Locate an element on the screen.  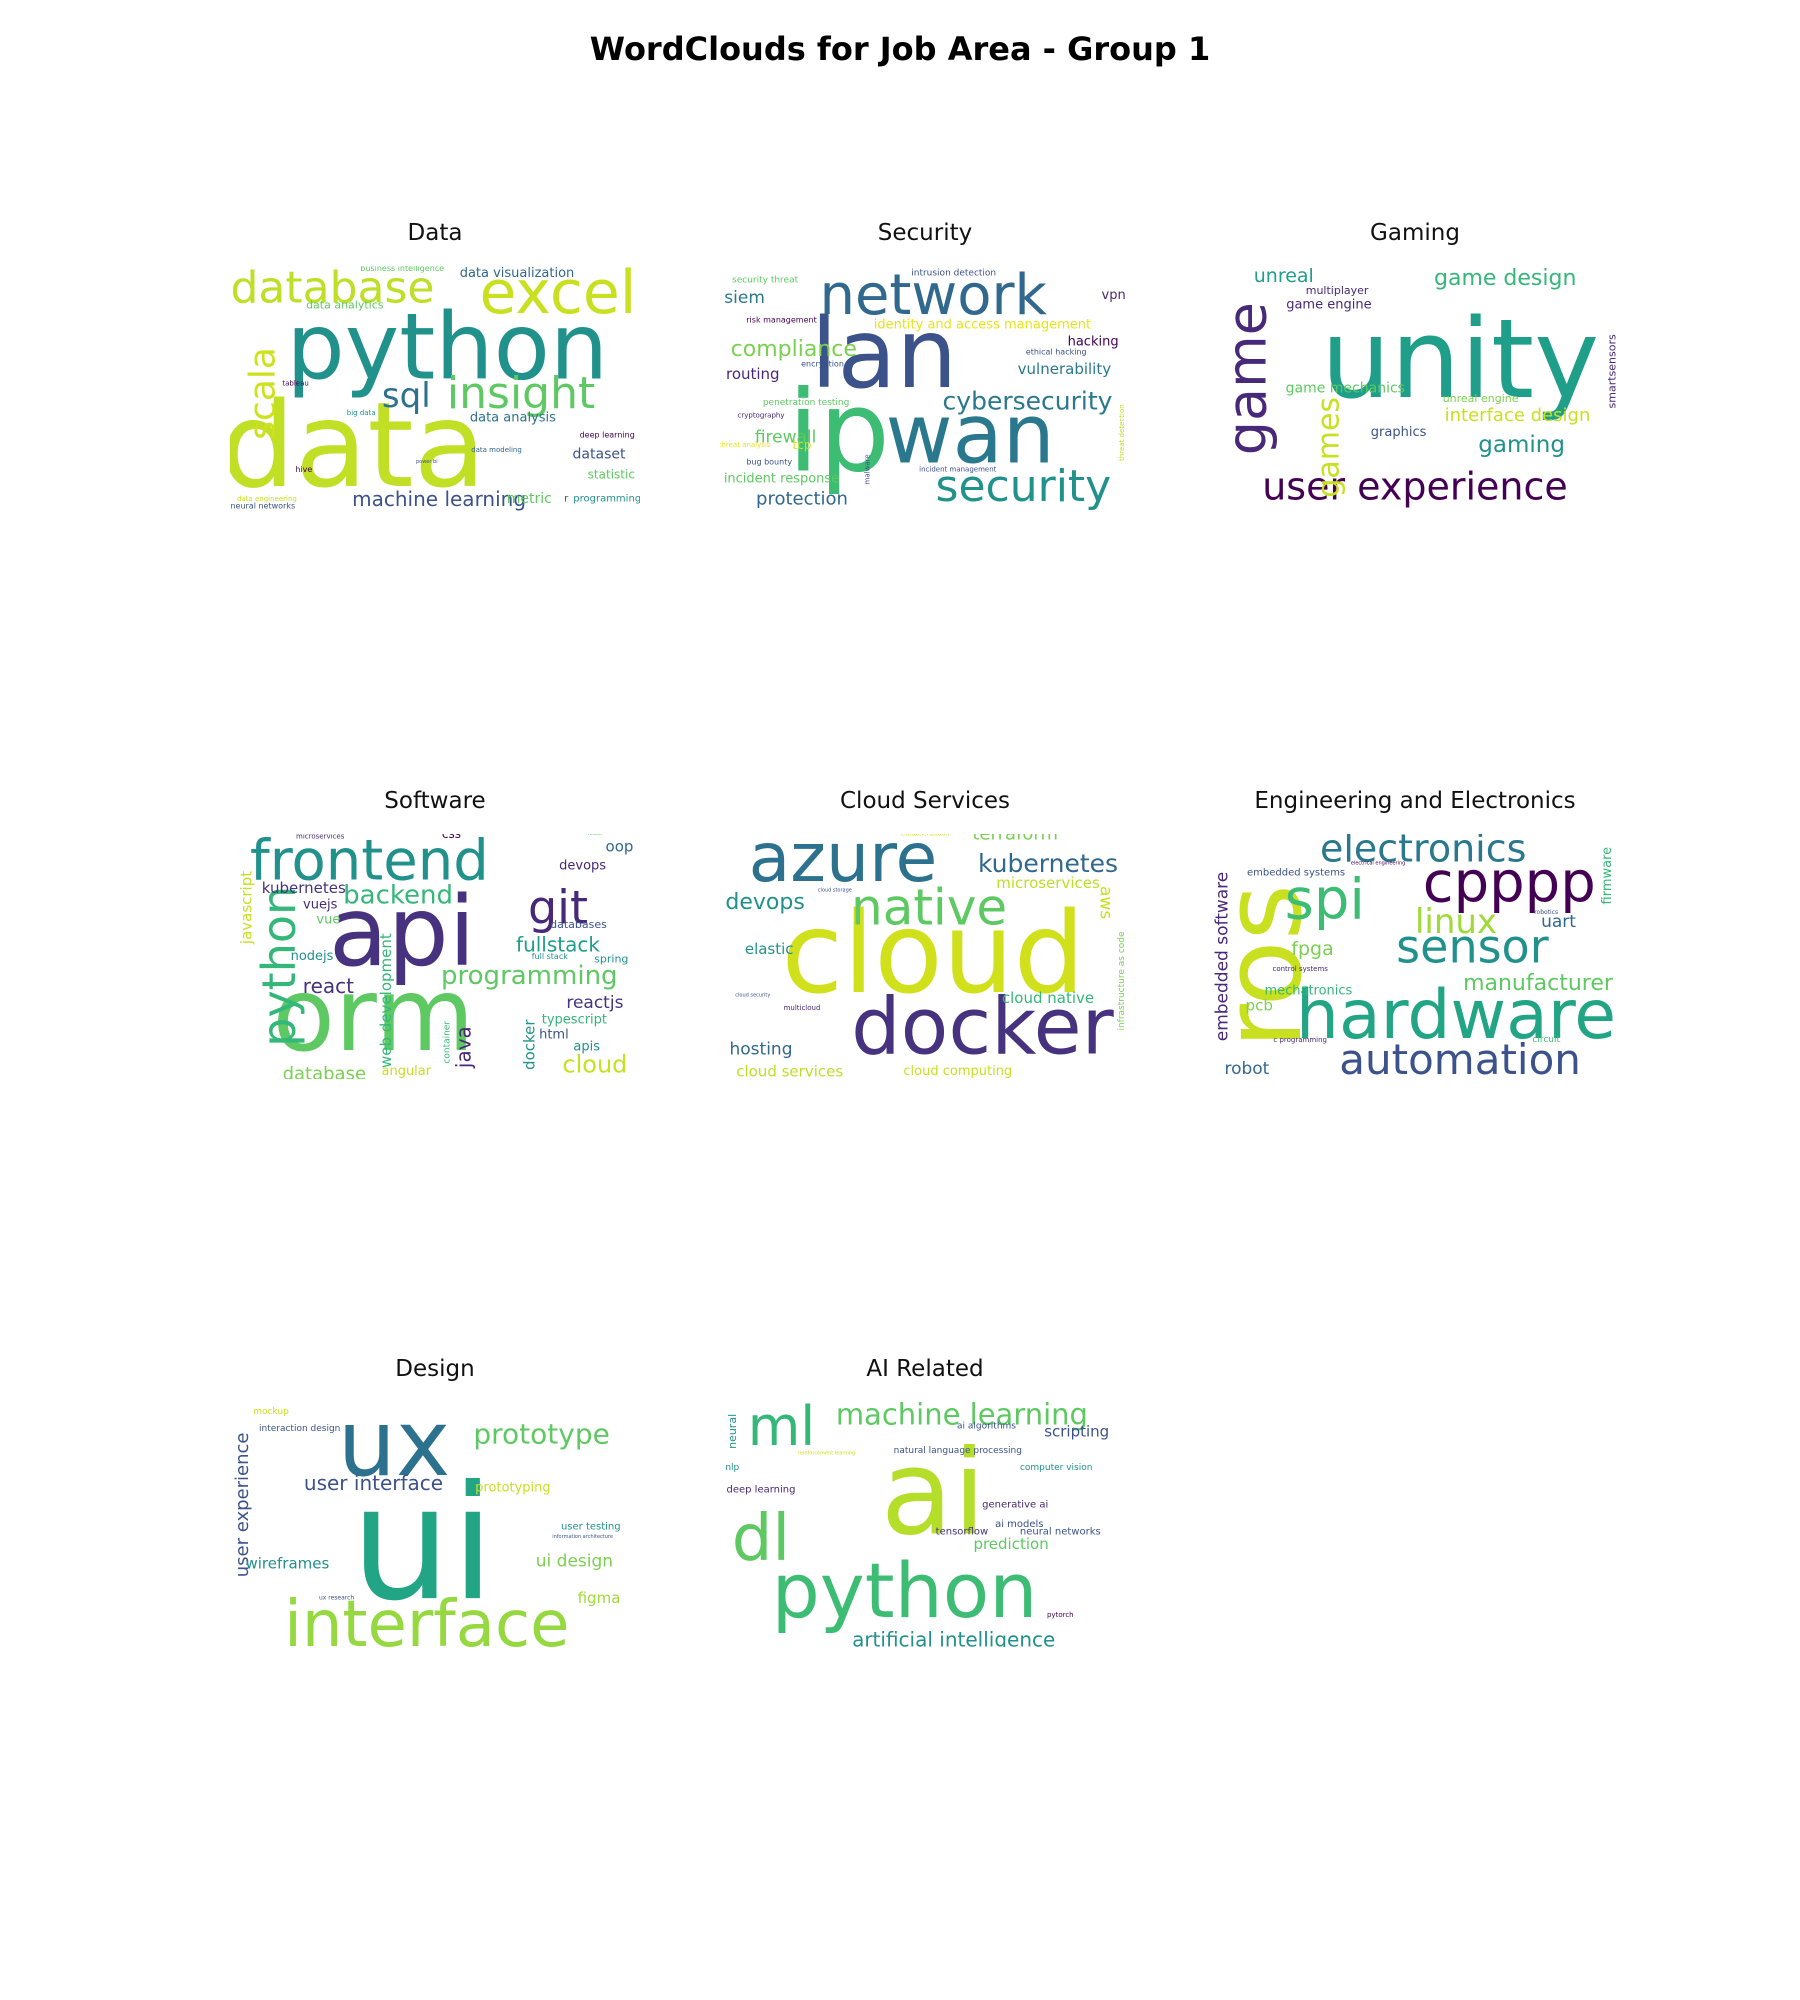
word-cloud-security: cloud security is located at coordinates (752, 996).